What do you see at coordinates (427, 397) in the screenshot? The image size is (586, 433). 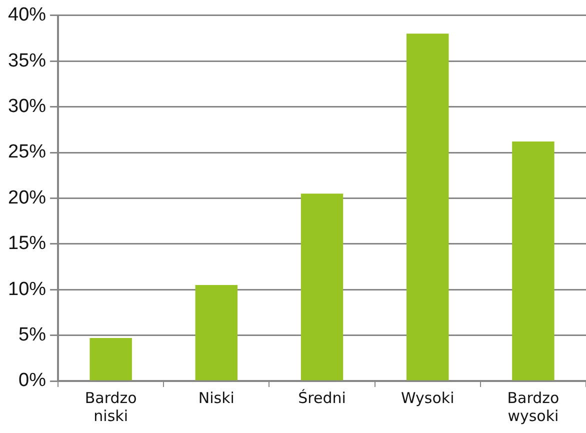 I see `x-tick-label: Wysoki` at bounding box center [427, 397].